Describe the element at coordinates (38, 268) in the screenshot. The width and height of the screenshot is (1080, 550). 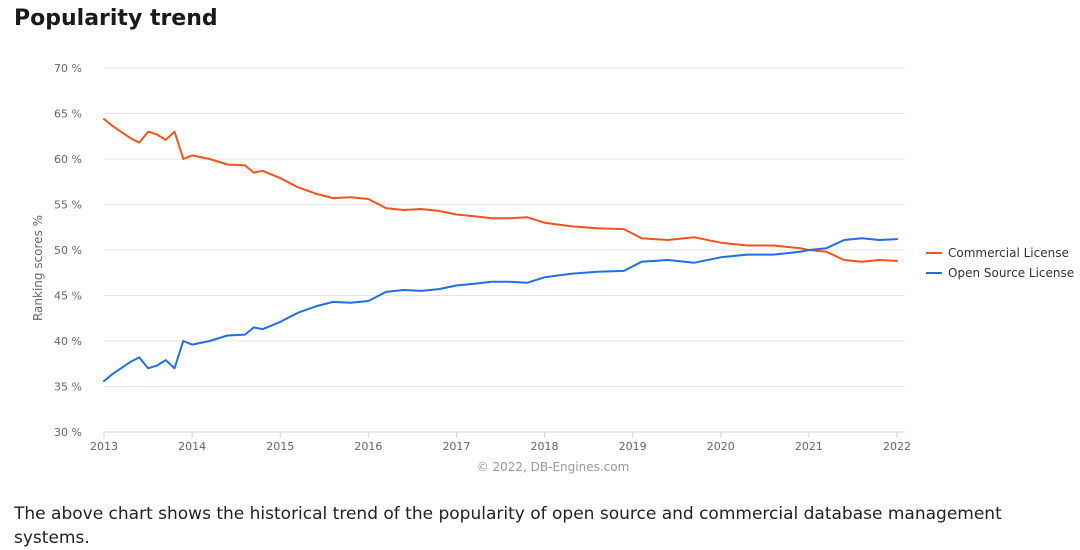
I see `y-axis-title: Ranking scores %` at that location.